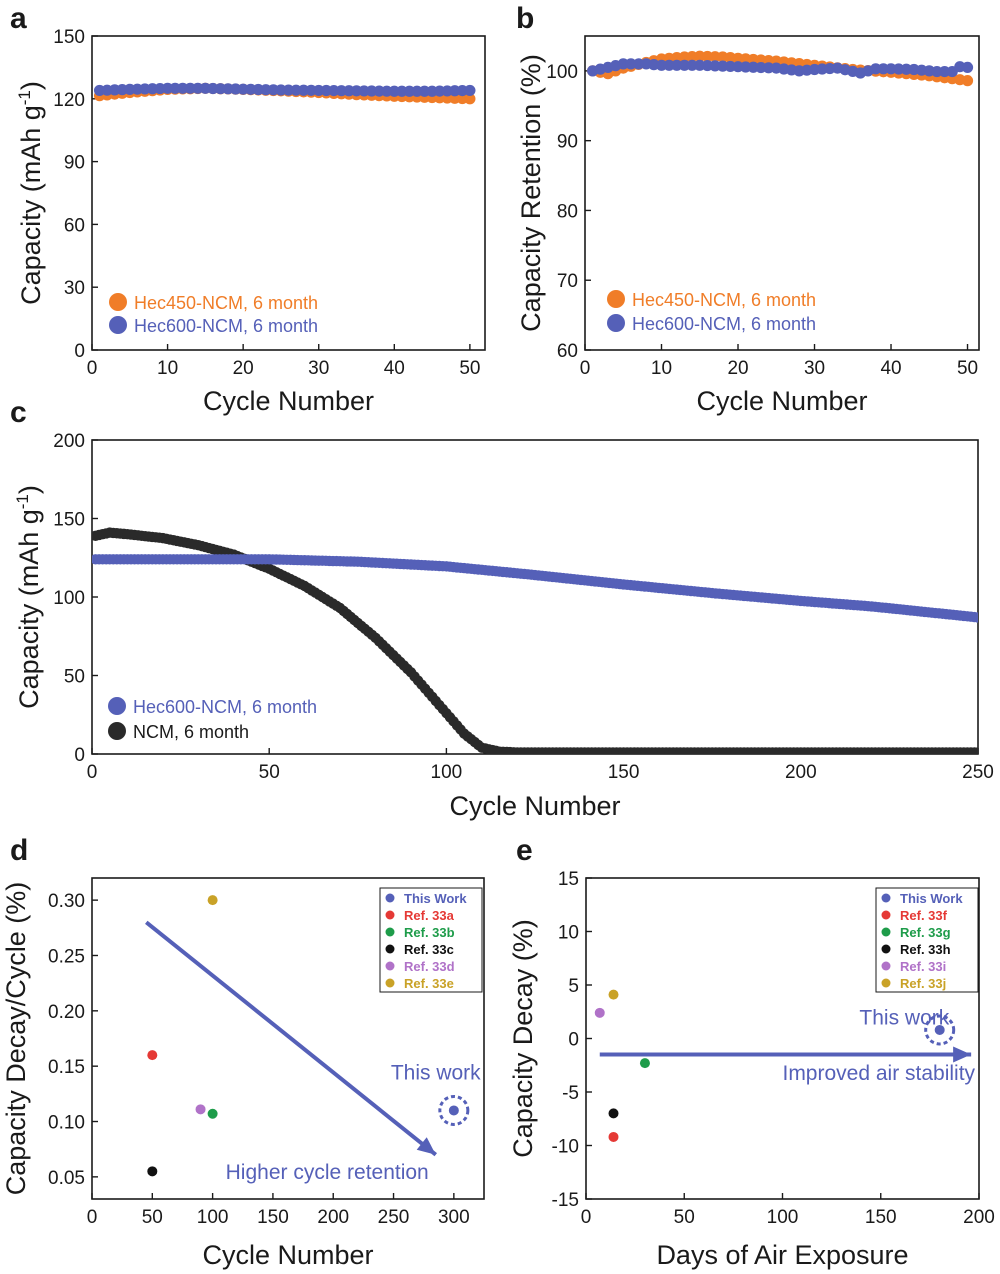 The width and height of the screenshot is (1000, 1274). I want to click on legend-entry: Ref. 33c, so click(429, 949).